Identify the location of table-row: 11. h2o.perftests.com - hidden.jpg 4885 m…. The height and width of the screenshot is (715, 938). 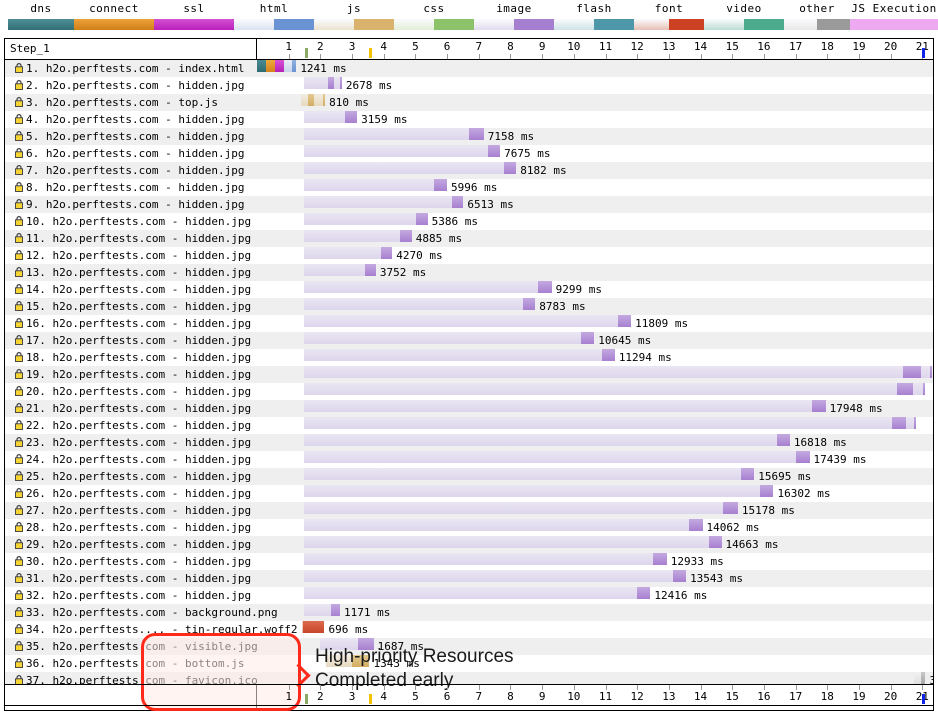
(469, 238).